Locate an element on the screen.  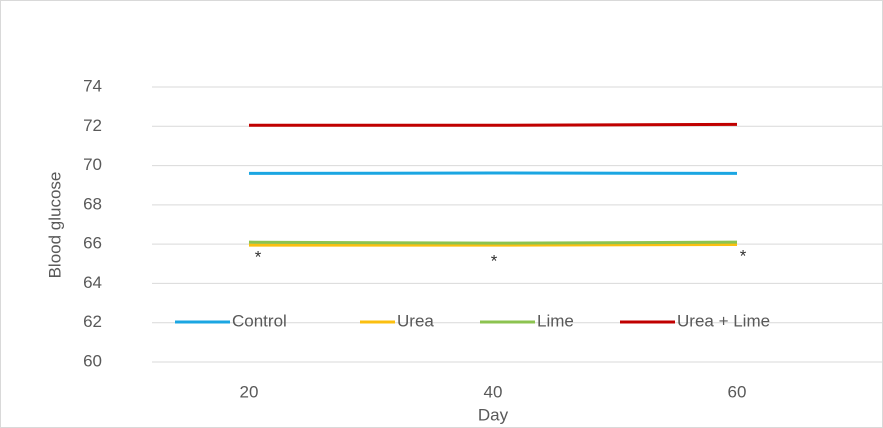
y-tick-label: 62 is located at coordinates (92, 321).